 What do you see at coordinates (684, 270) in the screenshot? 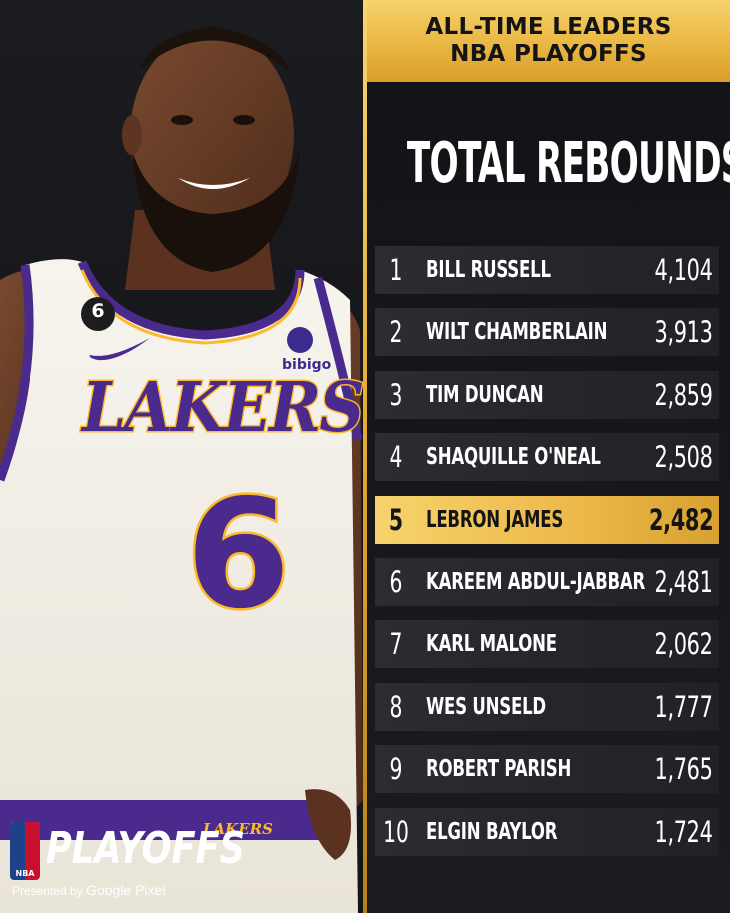
I see `leader-value: 4,104` at bounding box center [684, 270].